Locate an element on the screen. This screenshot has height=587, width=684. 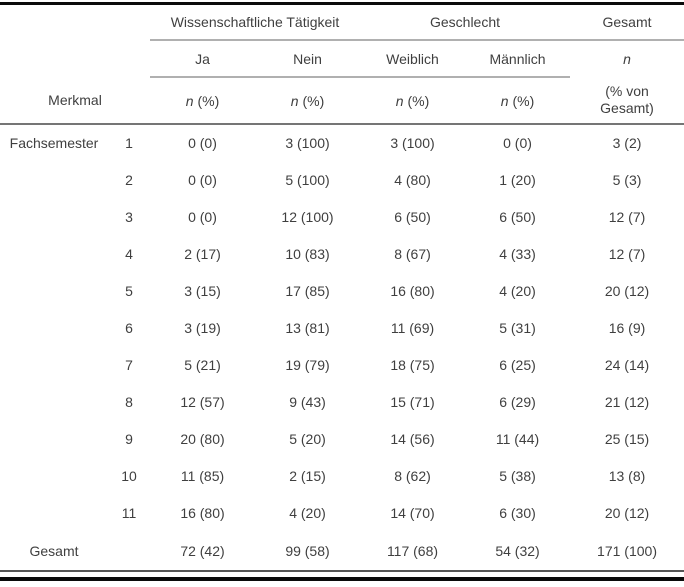
value-cell: 2 (17) is located at coordinates (202, 253).